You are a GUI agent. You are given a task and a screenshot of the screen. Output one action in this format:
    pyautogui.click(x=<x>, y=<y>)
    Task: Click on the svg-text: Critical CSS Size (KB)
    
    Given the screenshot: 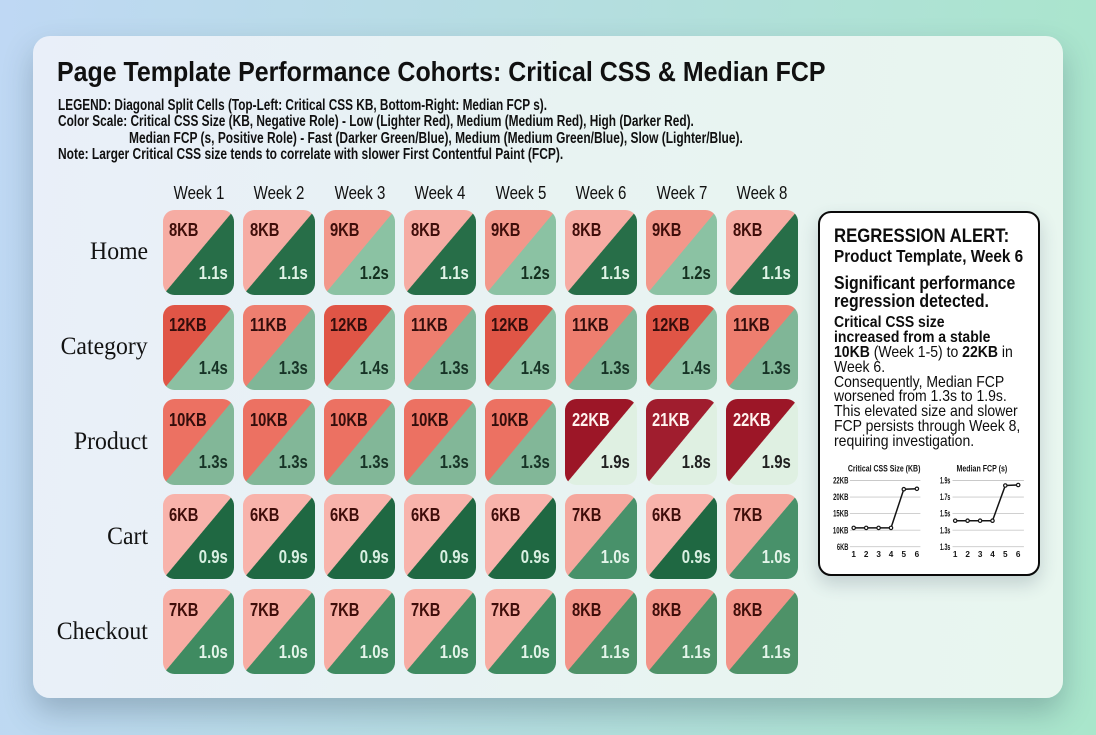 What is the action you would take?
    pyautogui.click(x=884, y=469)
    